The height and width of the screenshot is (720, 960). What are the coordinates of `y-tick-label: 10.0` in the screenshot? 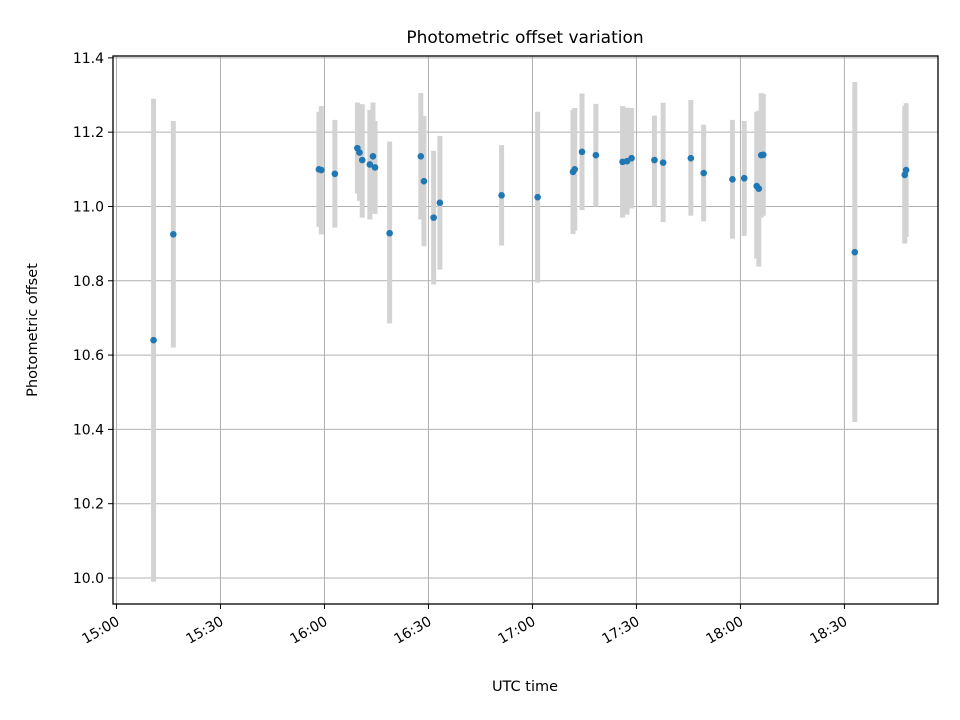 It's located at (88, 579).